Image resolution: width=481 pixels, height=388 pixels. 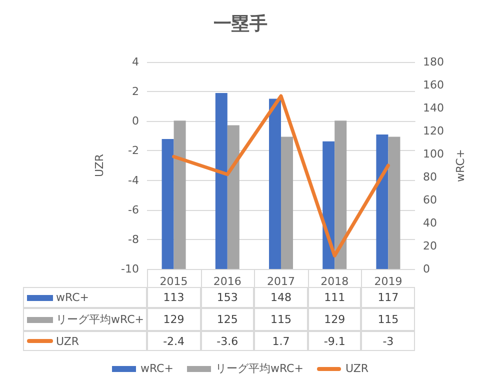 What do you see at coordinates (430, 246) in the screenshot?
I see `y2-tick-label: 20` at bounding box center [430, 246].